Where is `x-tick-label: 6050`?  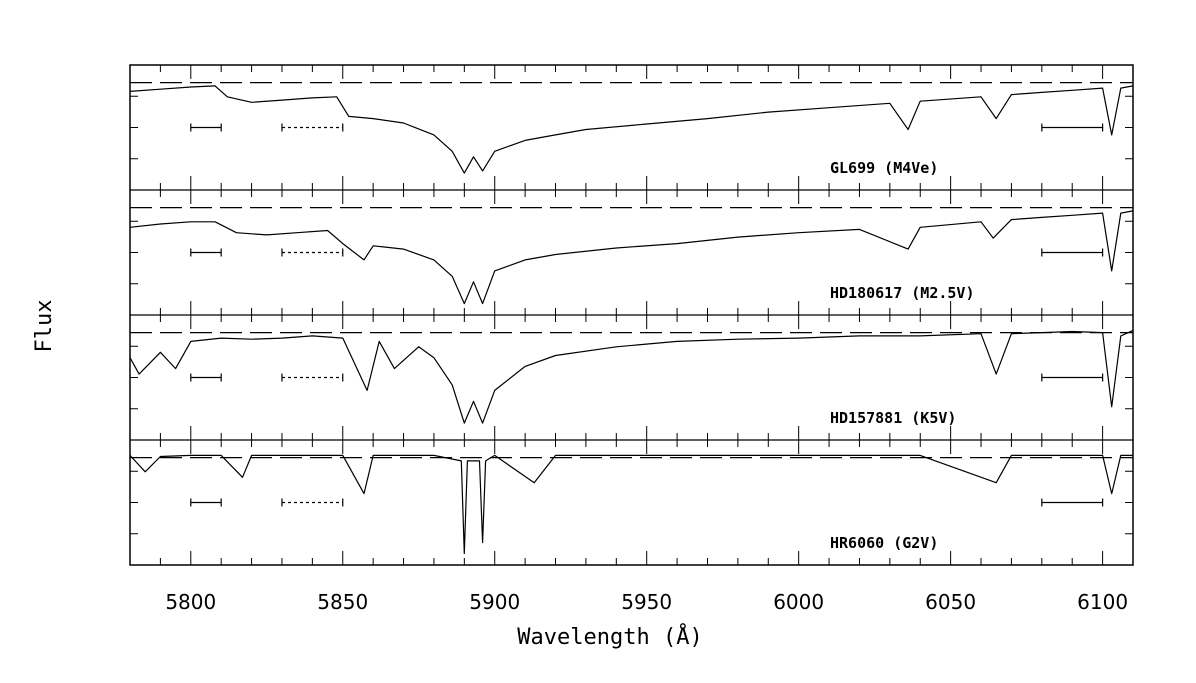 x-tick-label: 6050 is located at coordinates (950, 602).